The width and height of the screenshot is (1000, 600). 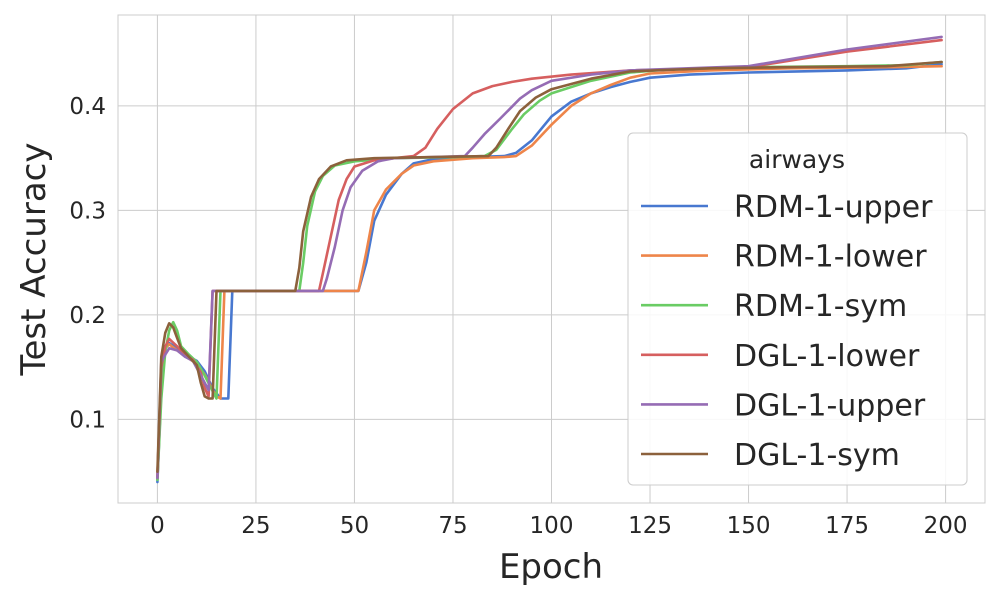 What do you see at coordinates (820, 306) in the screenshot?
I see `legend-label-rdm-1-sym: RDM-1-sym` at bounding box center [820, 306].